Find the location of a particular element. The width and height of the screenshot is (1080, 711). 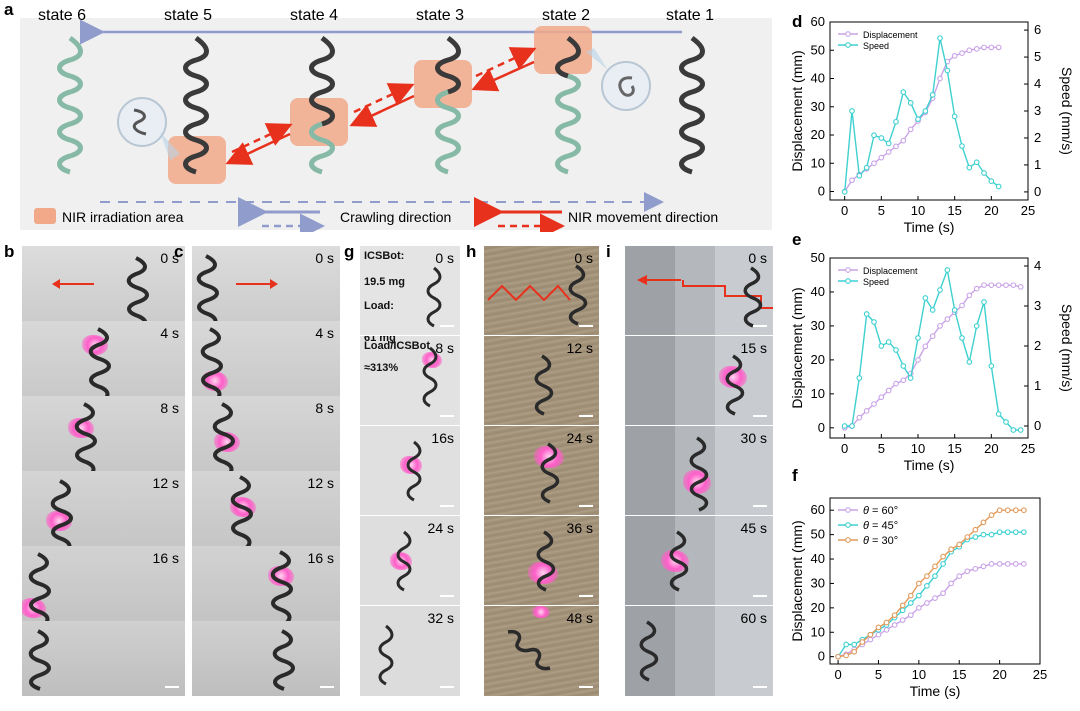

time-label: 16 s is located at coordinates (320, 558).